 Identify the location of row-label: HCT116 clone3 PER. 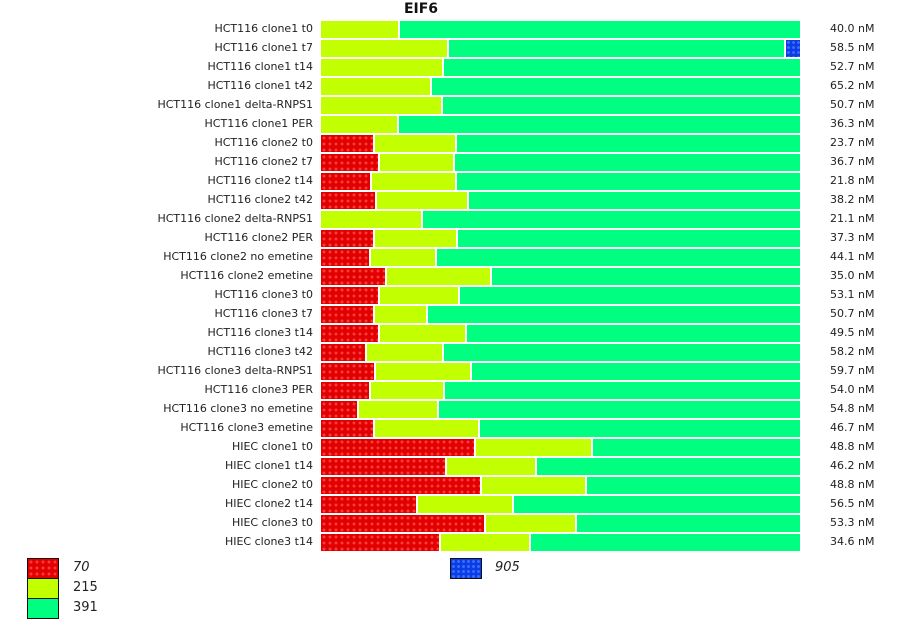
(258, 389).